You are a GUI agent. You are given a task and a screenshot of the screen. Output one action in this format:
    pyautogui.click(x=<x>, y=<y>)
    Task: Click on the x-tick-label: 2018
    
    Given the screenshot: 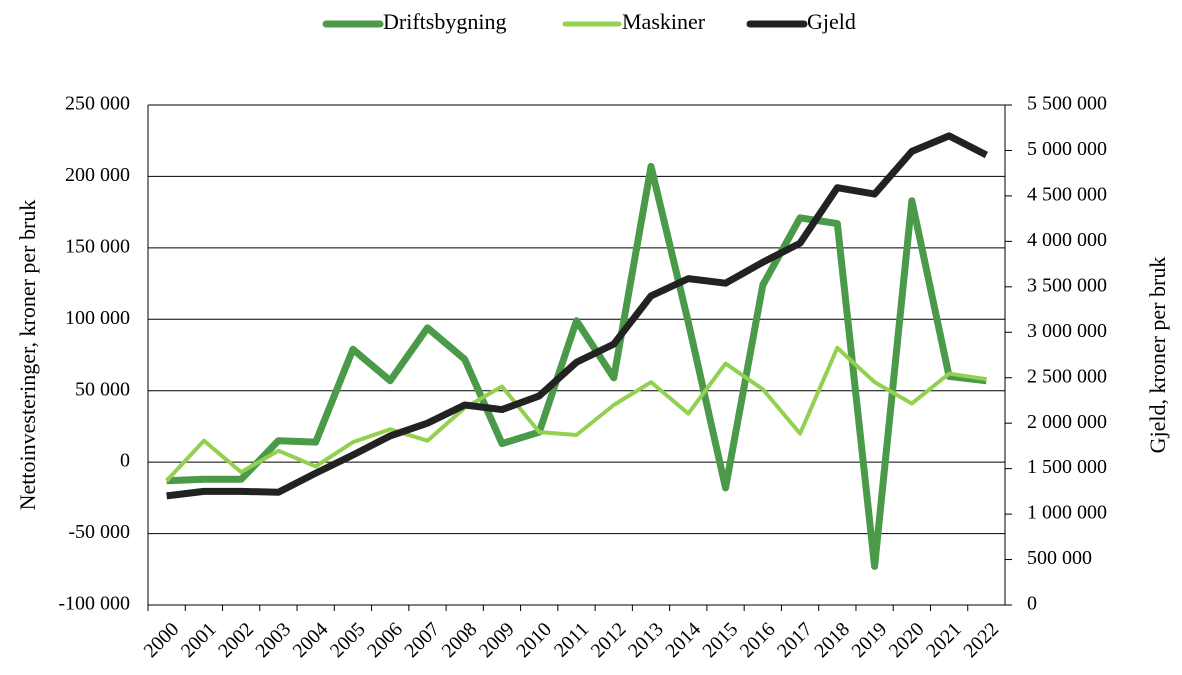 What is the action you would take?
    pyautogui.click(x=832, y=640)
    